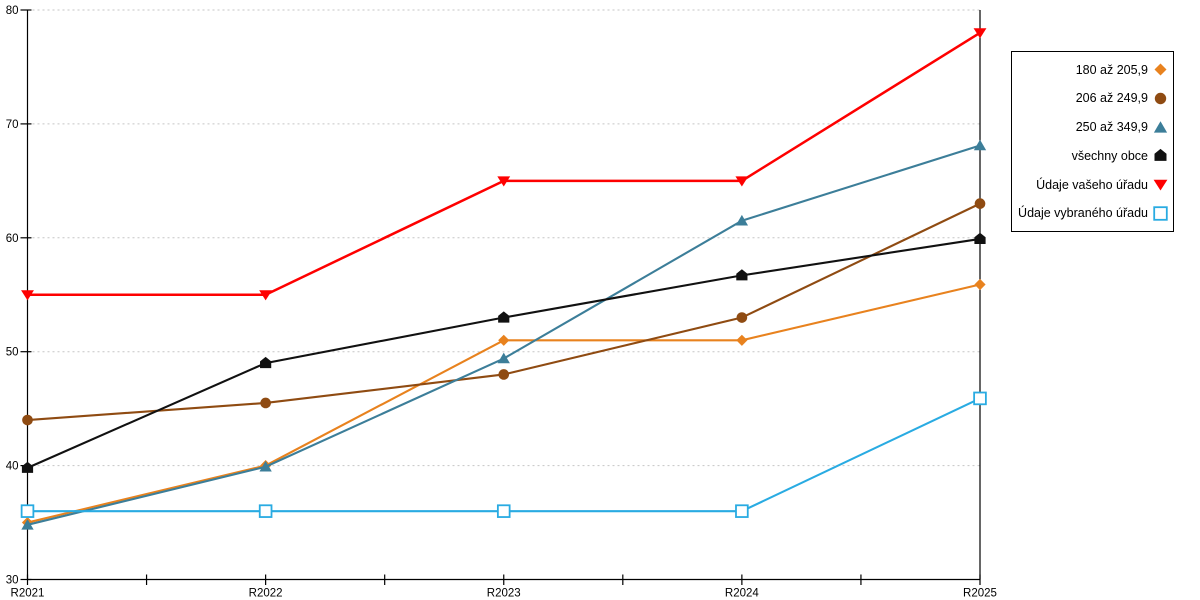  Describe the element at coordinates (504, 594) in the screenshot. I see `x-tick-label: R2023` at that location.